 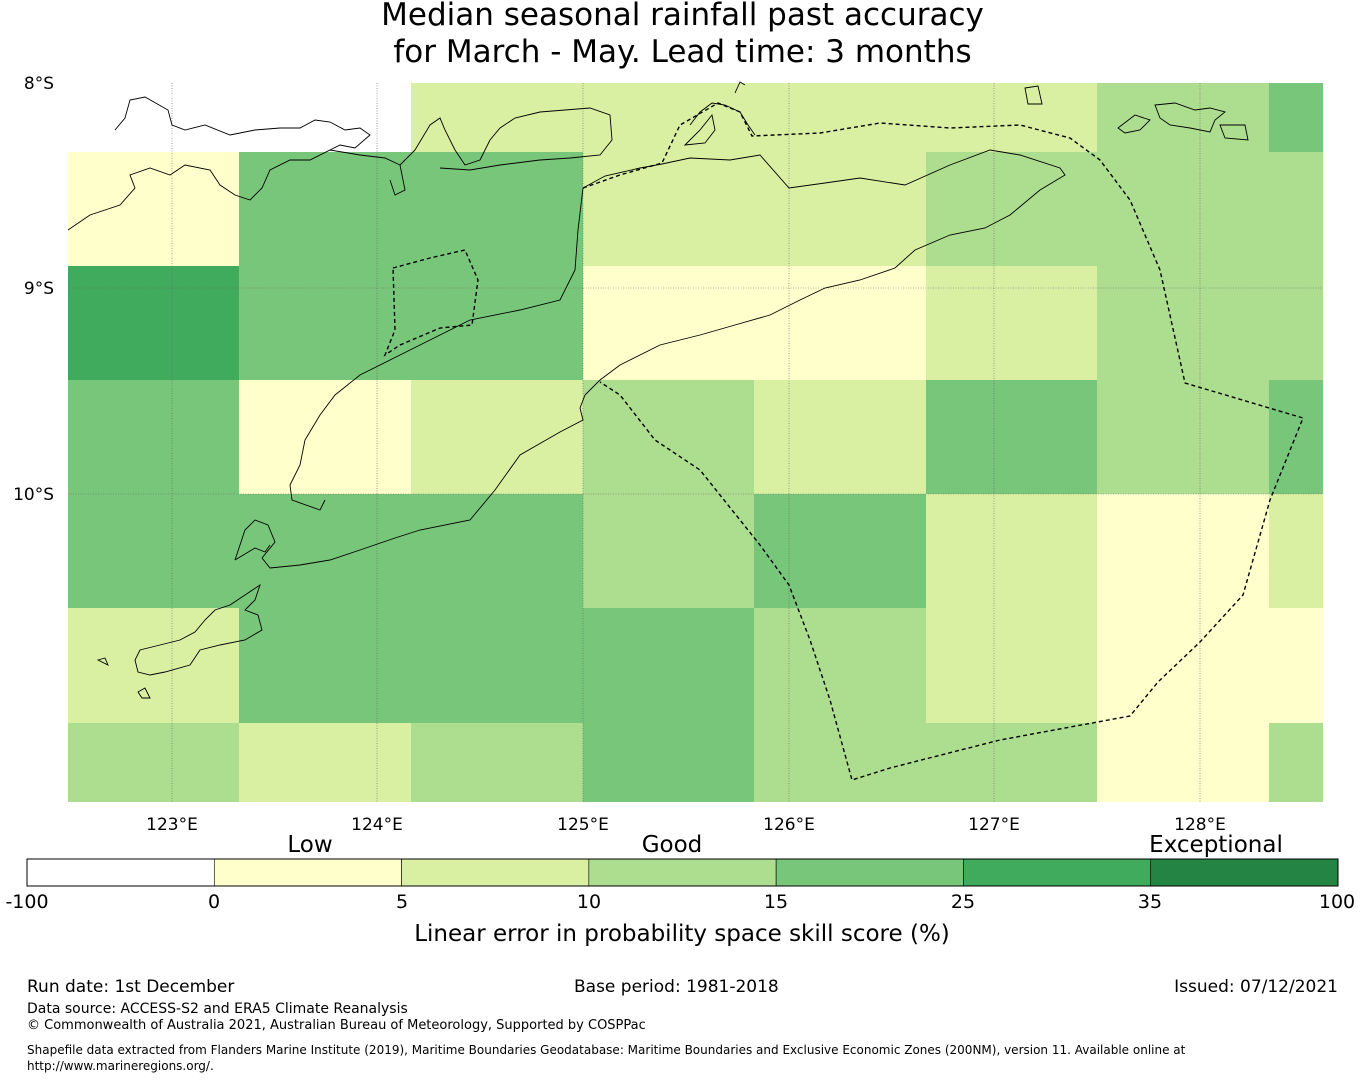 What do you see at coordinates (506, 139) in the screenshot?
I see `coast-alor` at bounding box center [506, 139].